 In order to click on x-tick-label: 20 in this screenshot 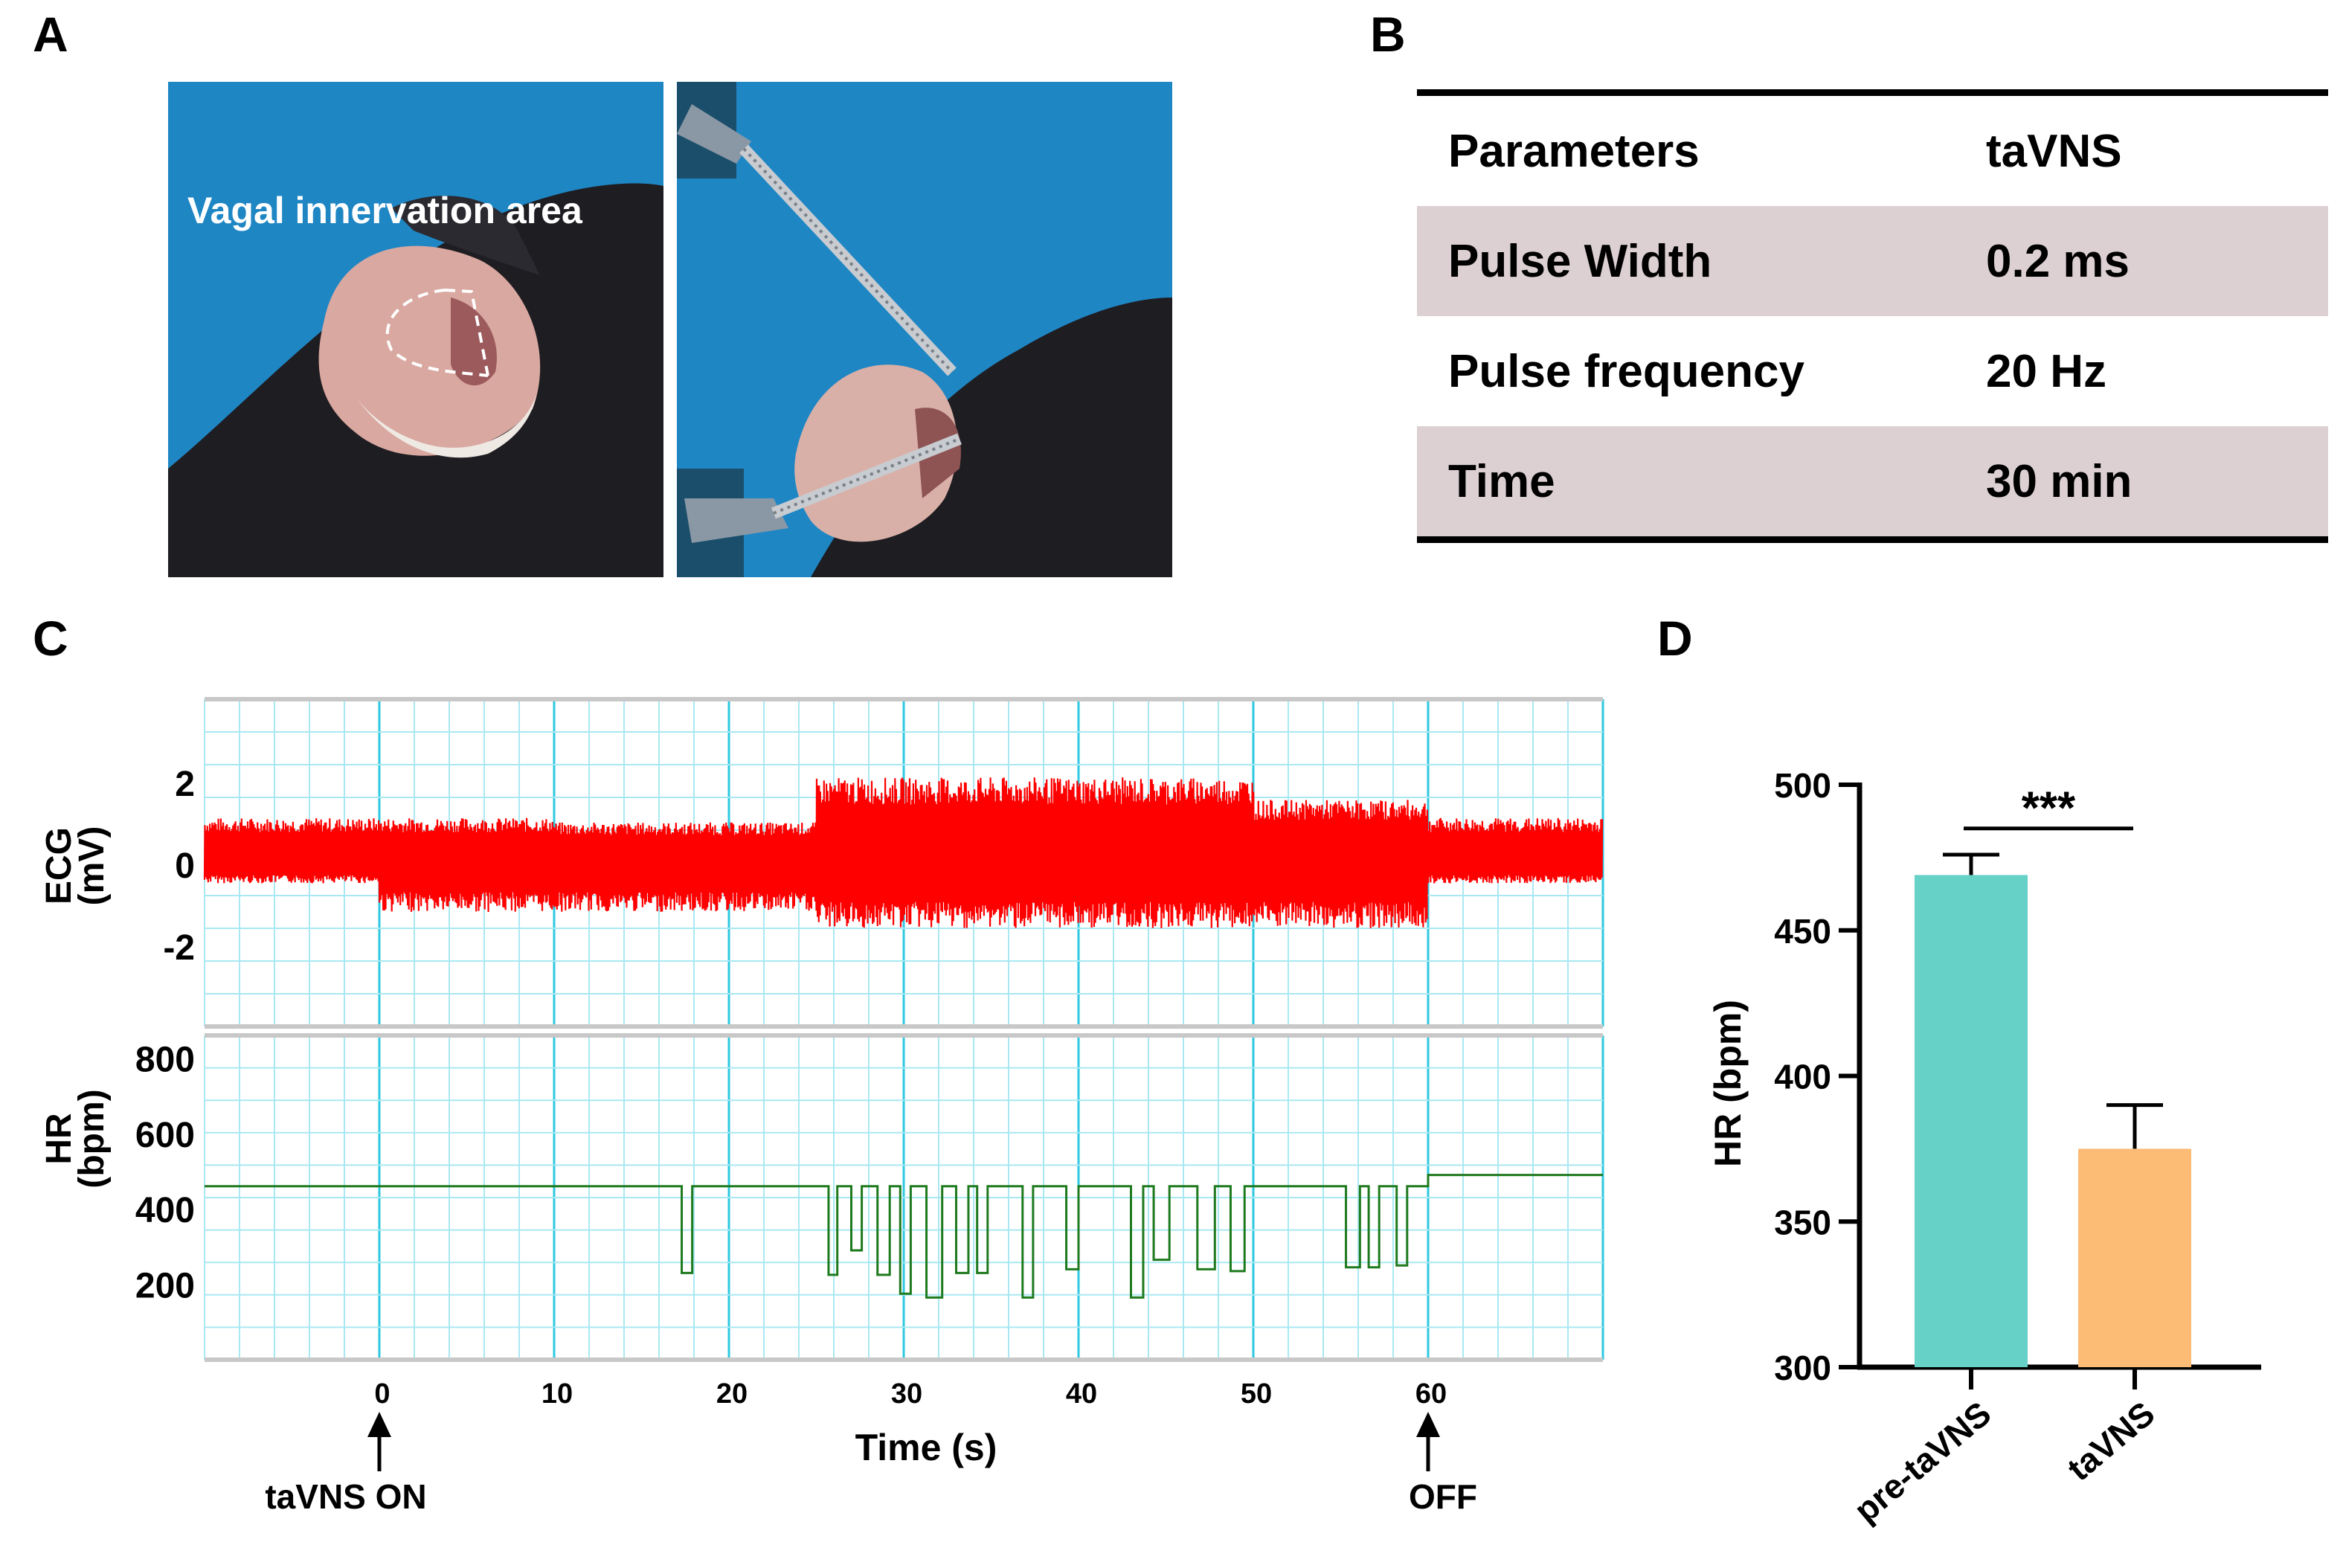, I will do `click(732, 1394)`.